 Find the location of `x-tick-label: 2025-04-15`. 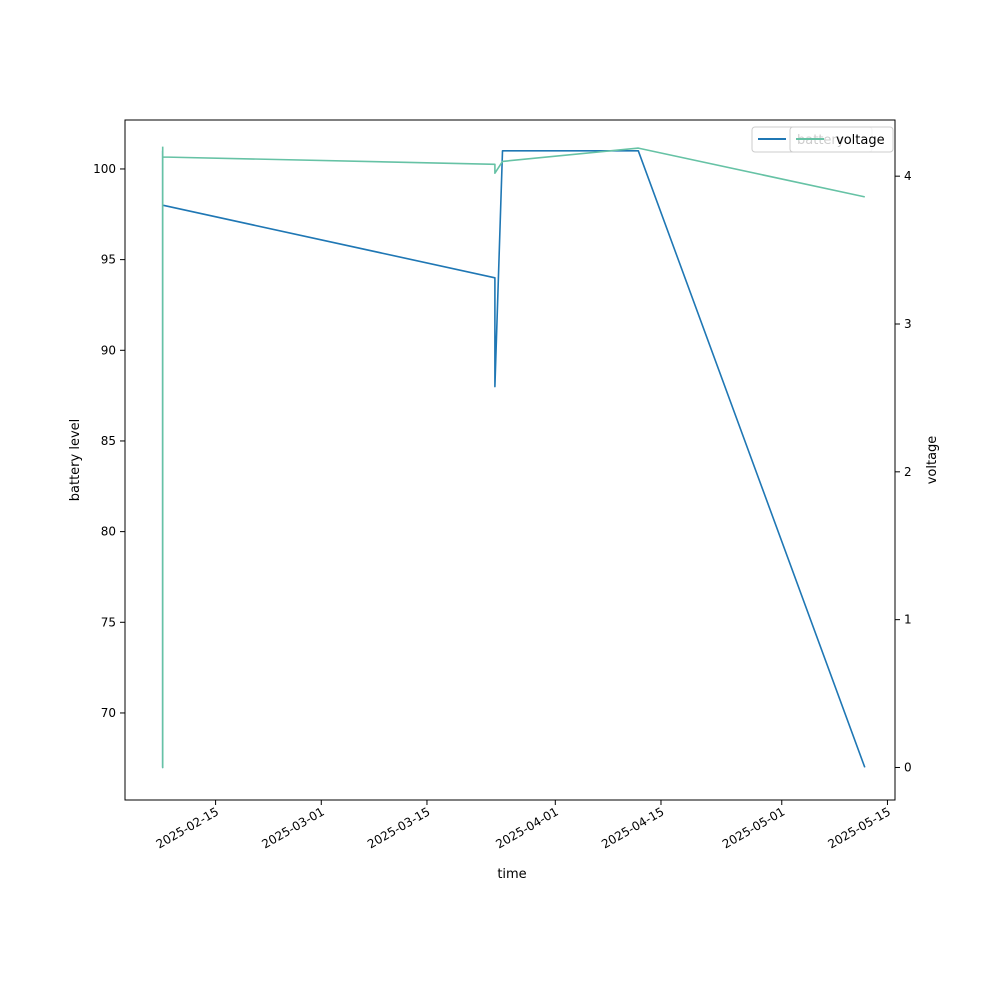

x-tick-label: 2025-04-15 is located at coordinates (632, 827).